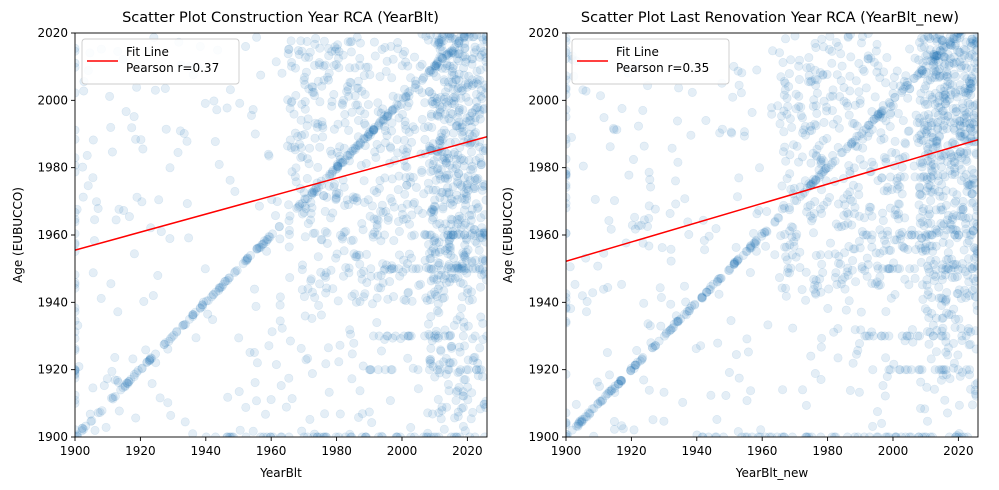  I want to click on fit-line-left, so click(281, 193).